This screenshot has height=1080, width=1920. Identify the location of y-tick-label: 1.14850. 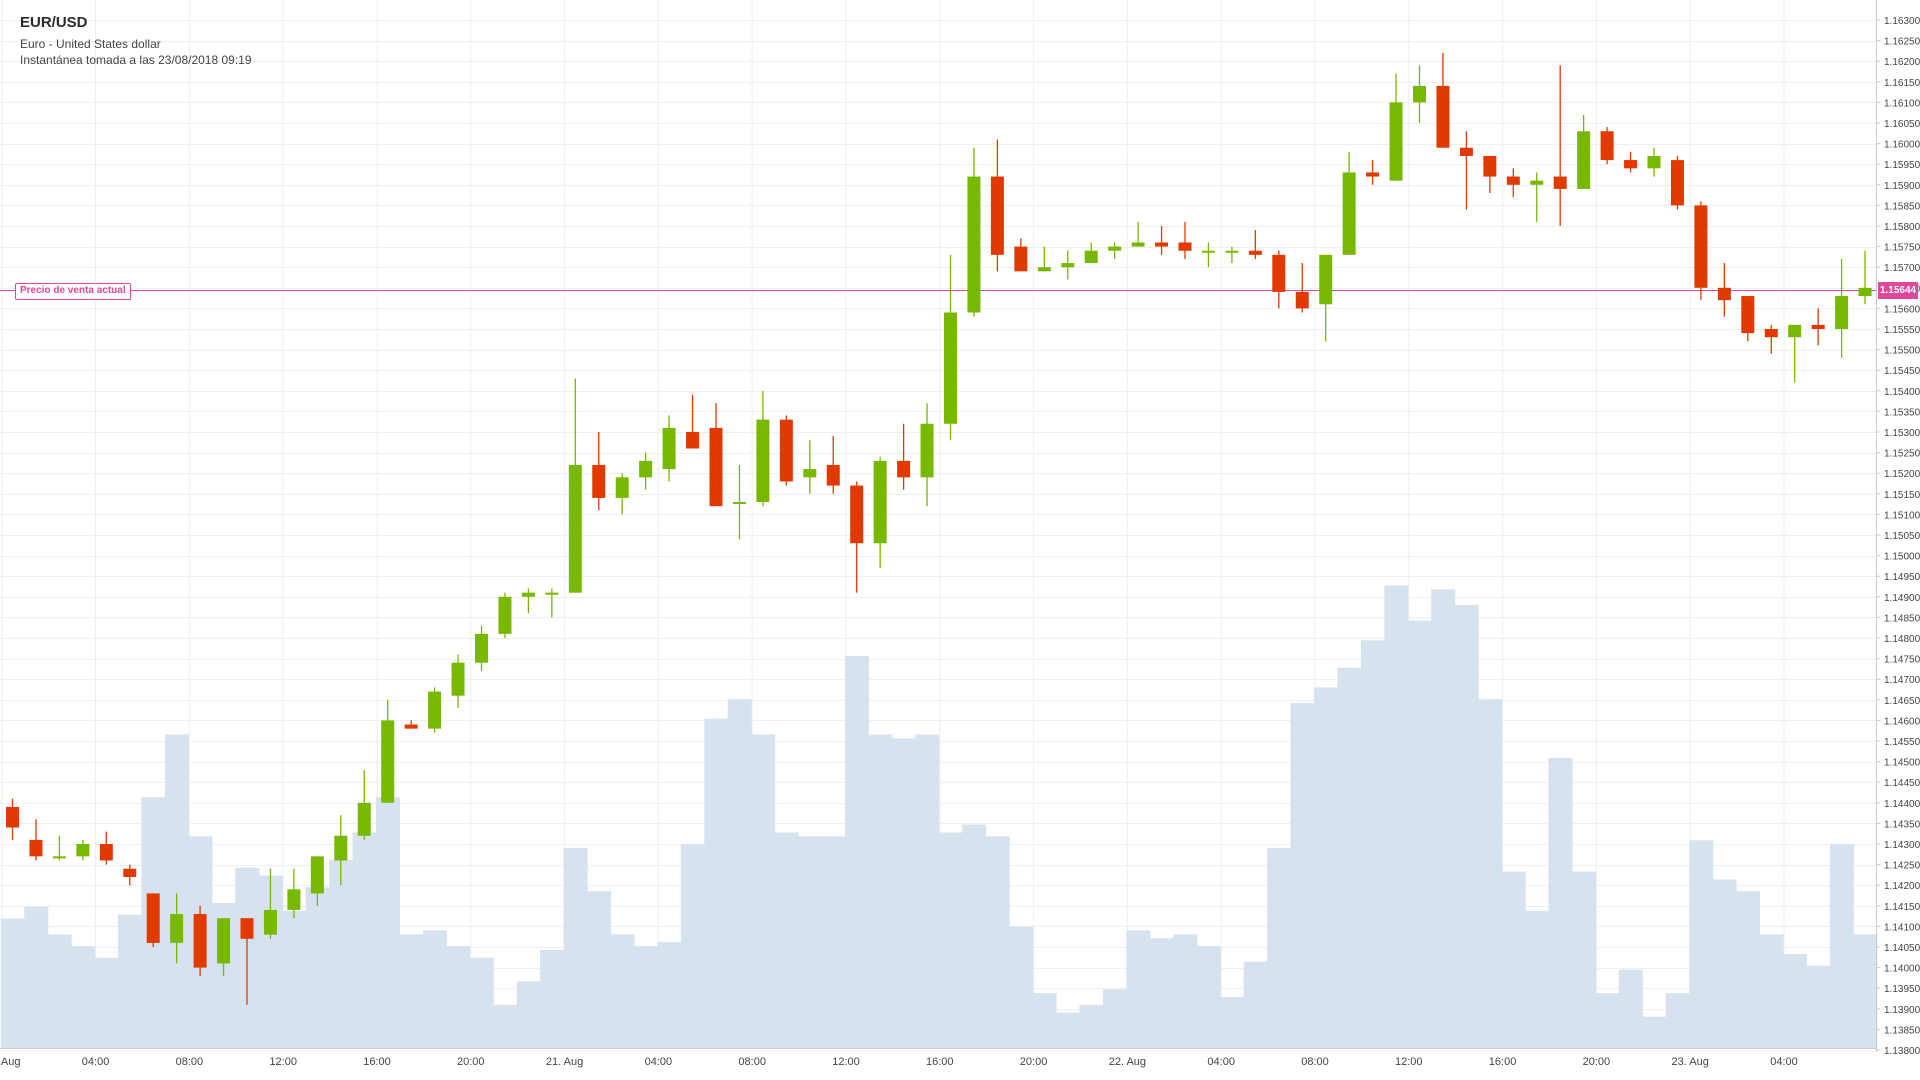
(1902, 618).